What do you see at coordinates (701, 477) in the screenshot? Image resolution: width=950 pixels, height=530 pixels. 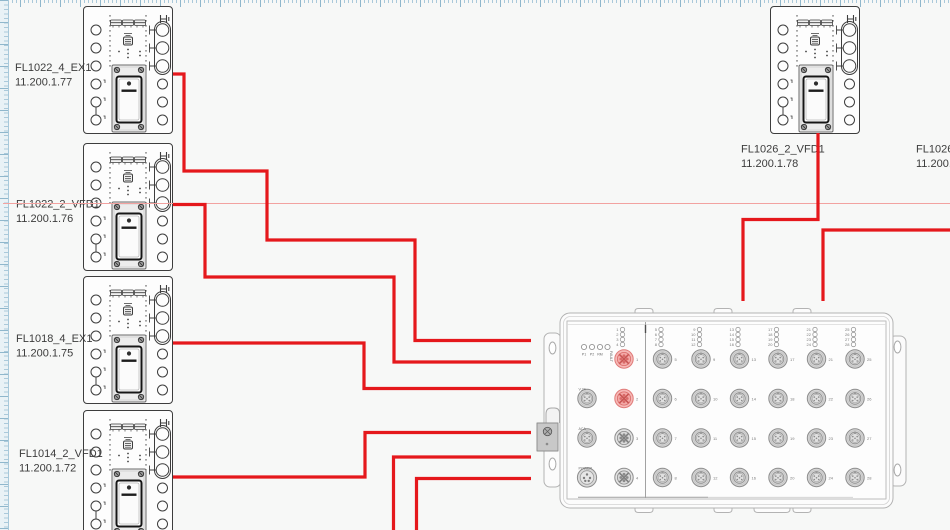 I see `port-12-connector` at bounding box center [701, 477].